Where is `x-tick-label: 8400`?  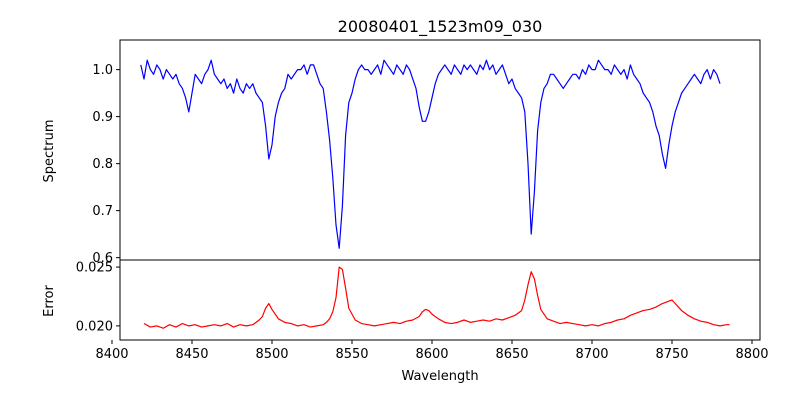 x-tick-label: 8400 is located at coordinates (111, 354).